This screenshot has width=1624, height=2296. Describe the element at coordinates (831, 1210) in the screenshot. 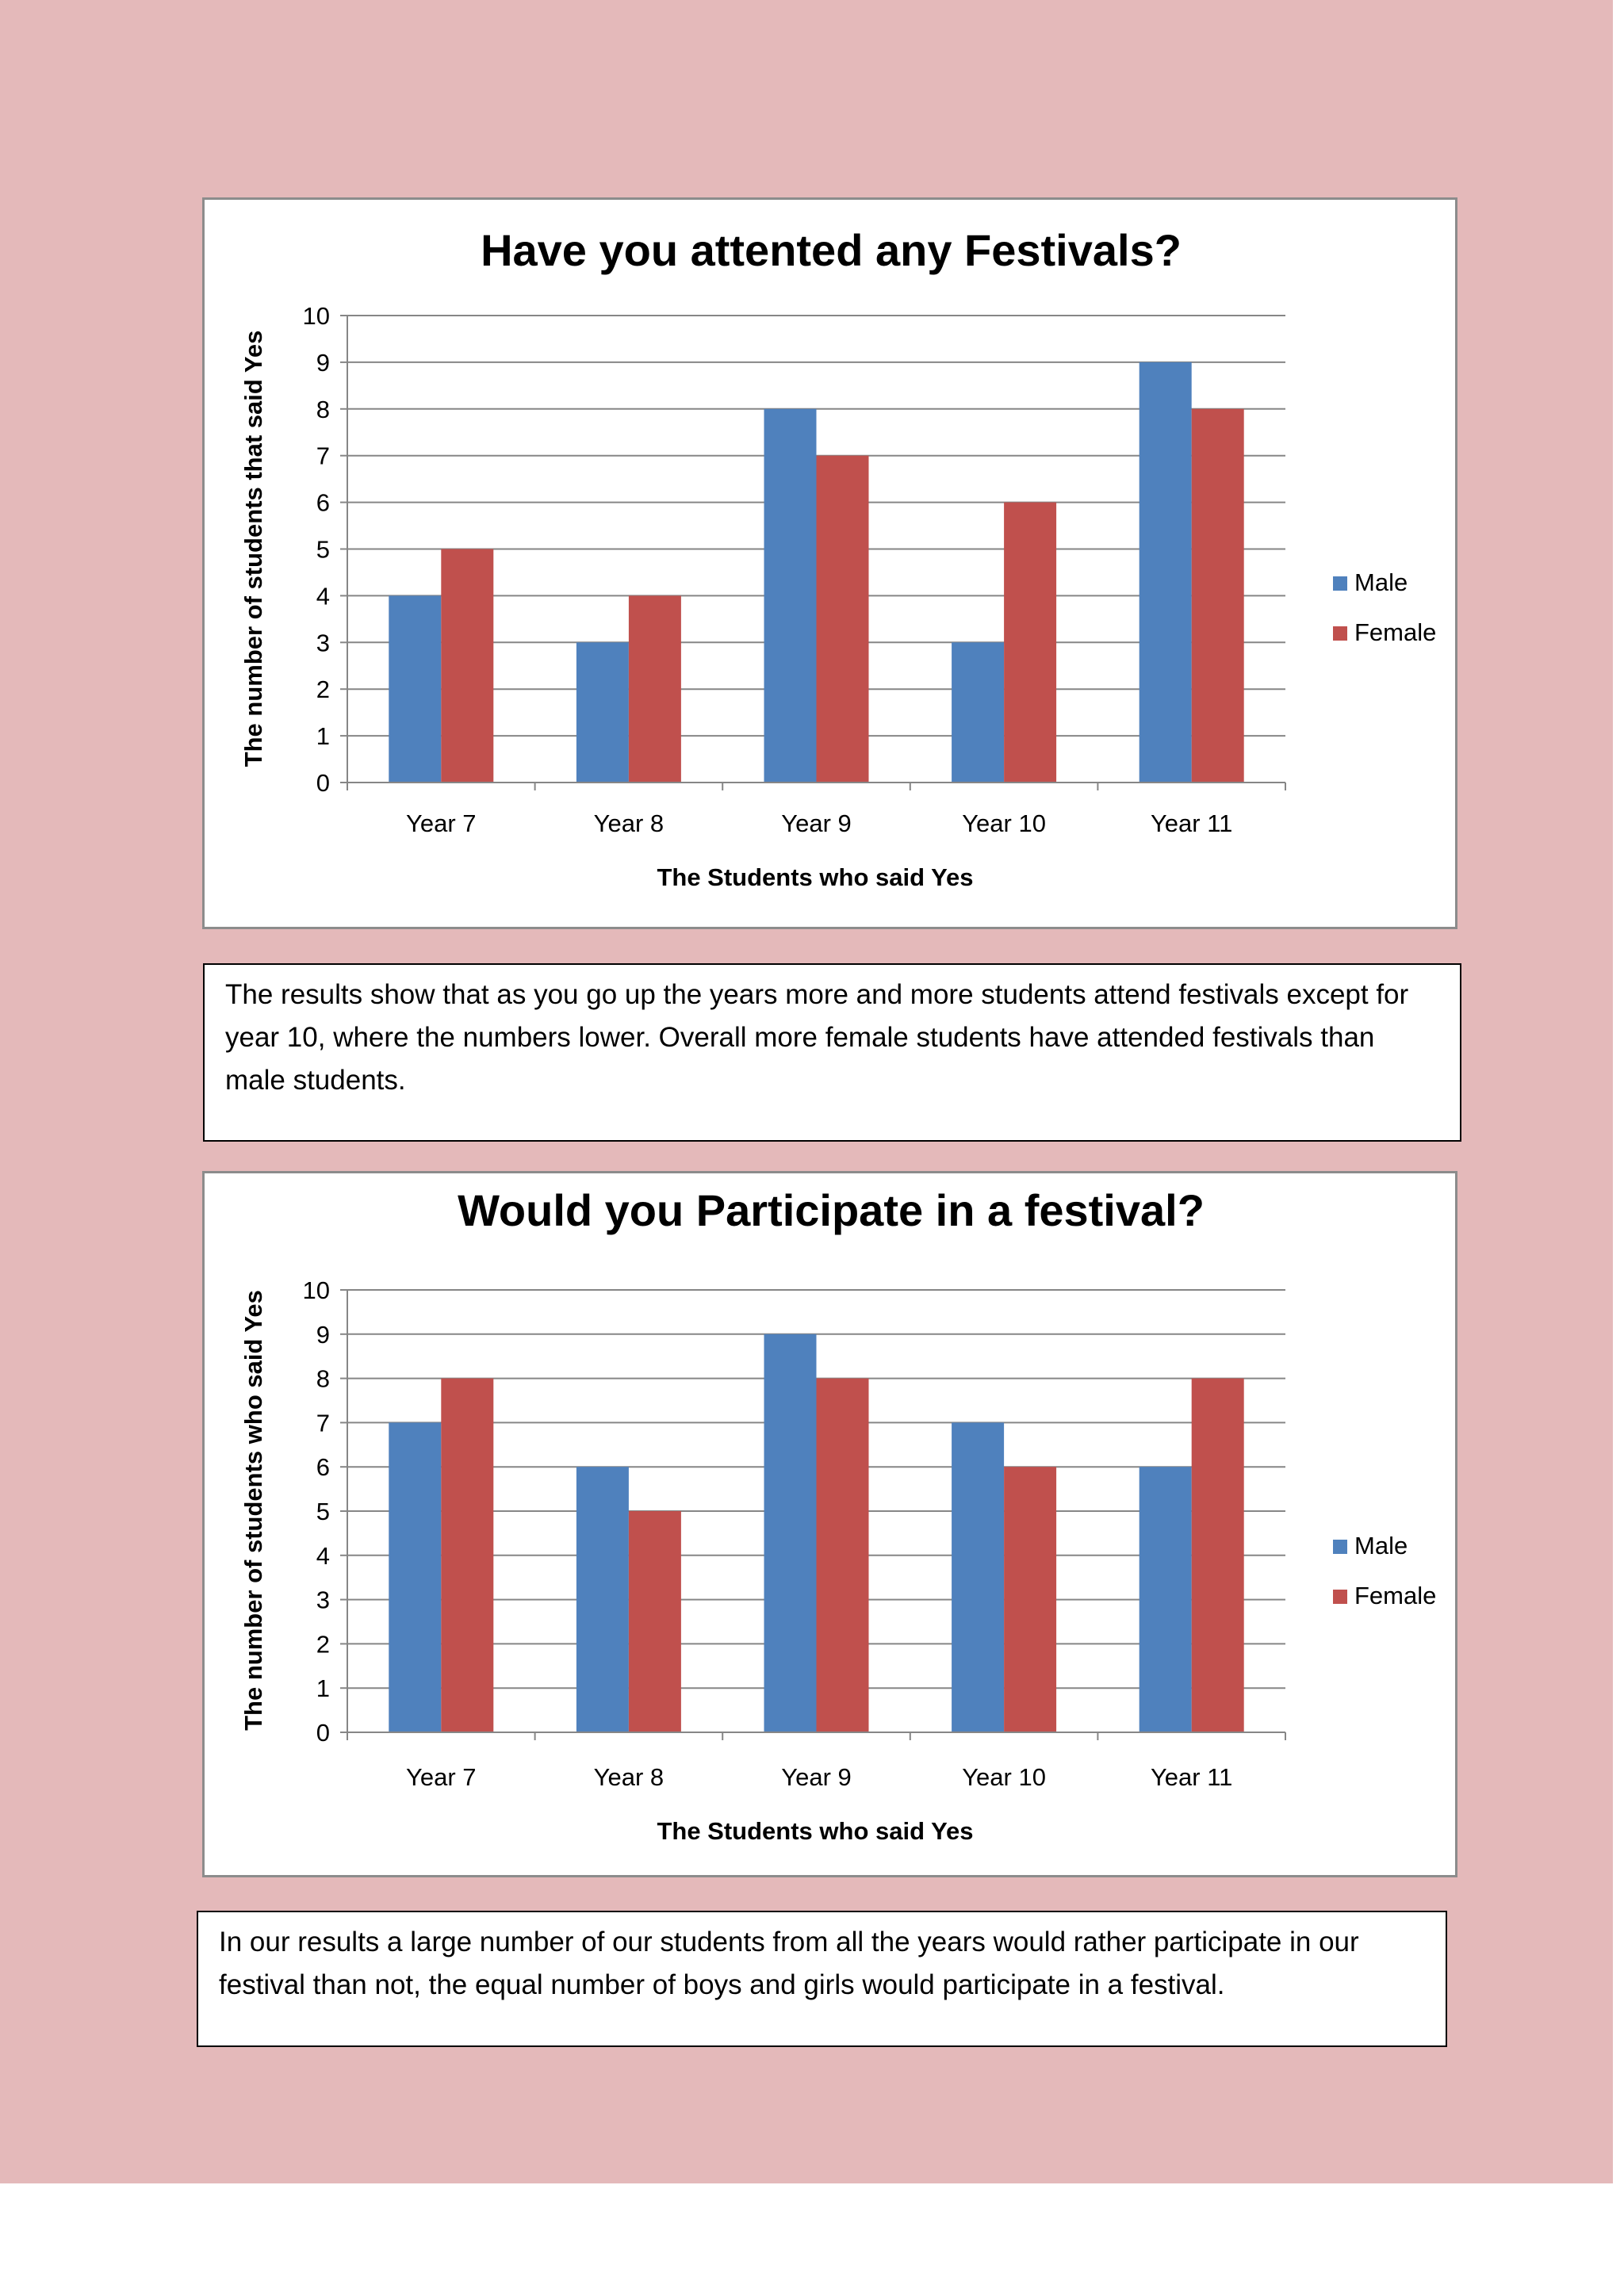

I see `chart-title: Would you Participate in a festival?` at that location.